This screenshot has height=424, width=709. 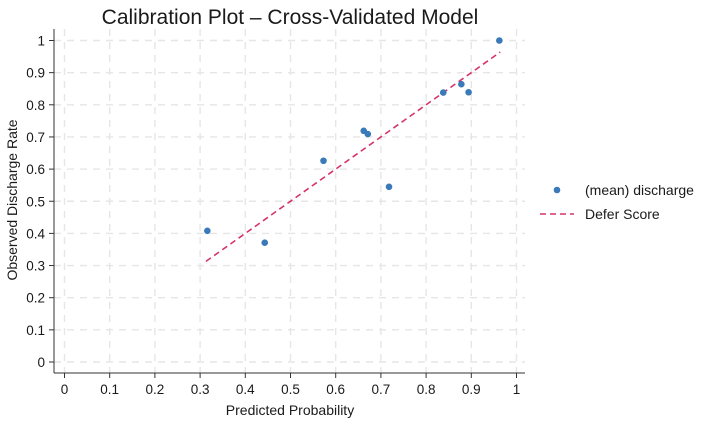 I want to click on y-tick-label: 0.8, so click(x=35, y=105).